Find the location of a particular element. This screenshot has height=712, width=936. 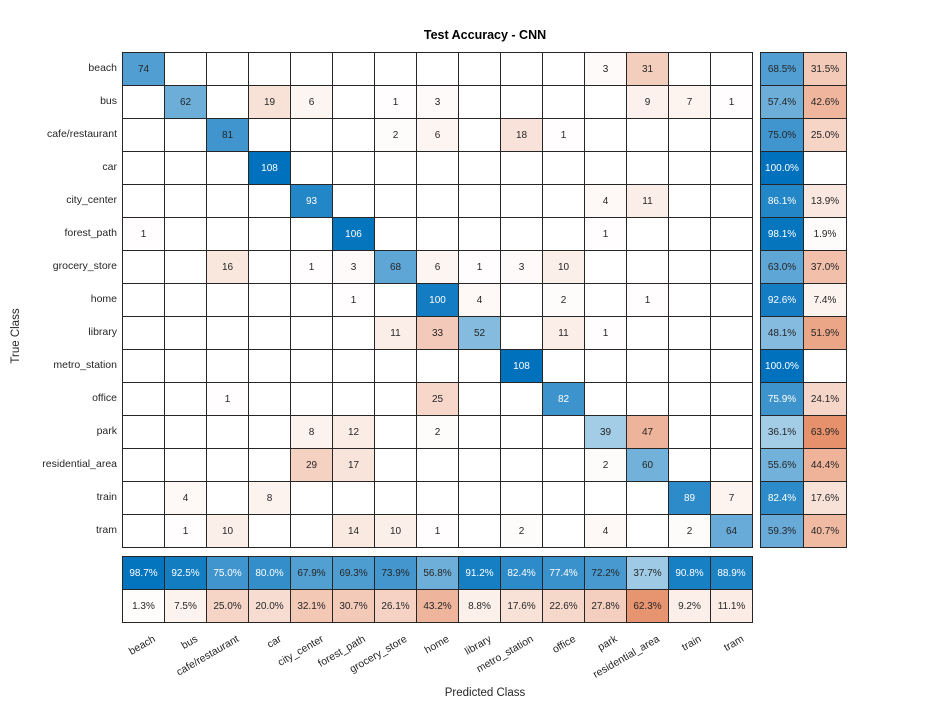

col-summary-incorrect-cell: 1.3% is located at coordinates (143, 606).